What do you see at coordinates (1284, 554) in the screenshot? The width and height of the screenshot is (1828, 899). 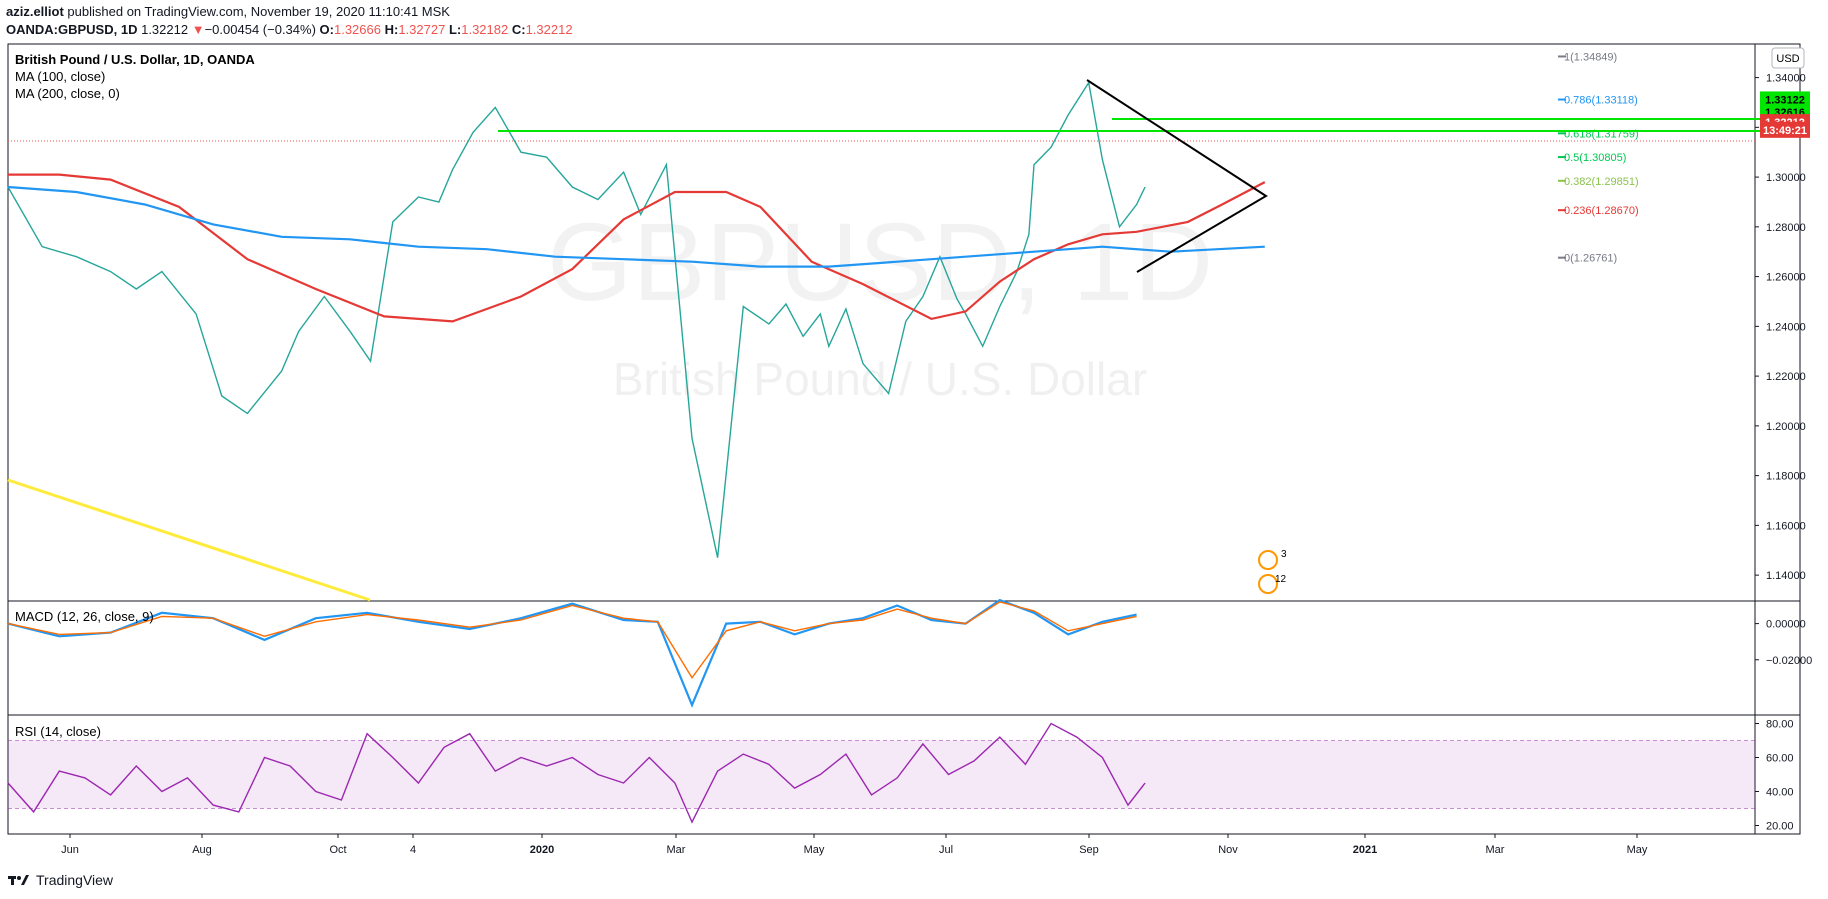 I see `event-badge-count: 3` at bounding box center [1284, 554].